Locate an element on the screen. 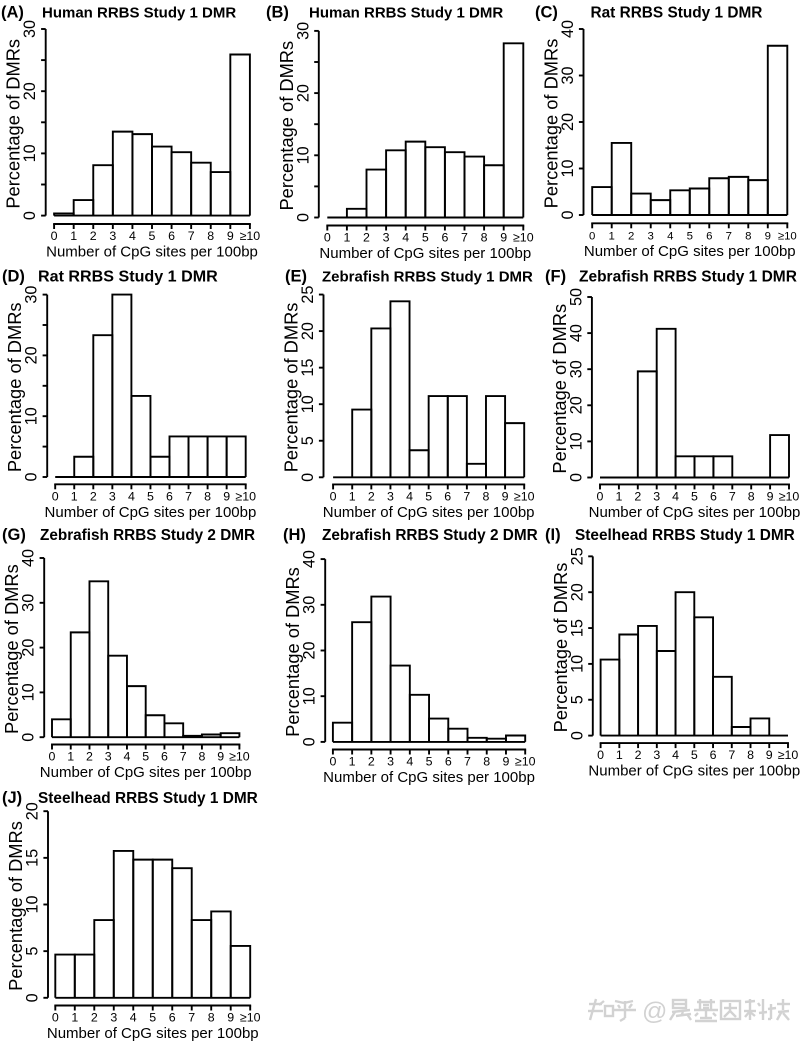 This screenshot has height=1044, width=800. svg-text: (D) is located at coordinates (13, 277).